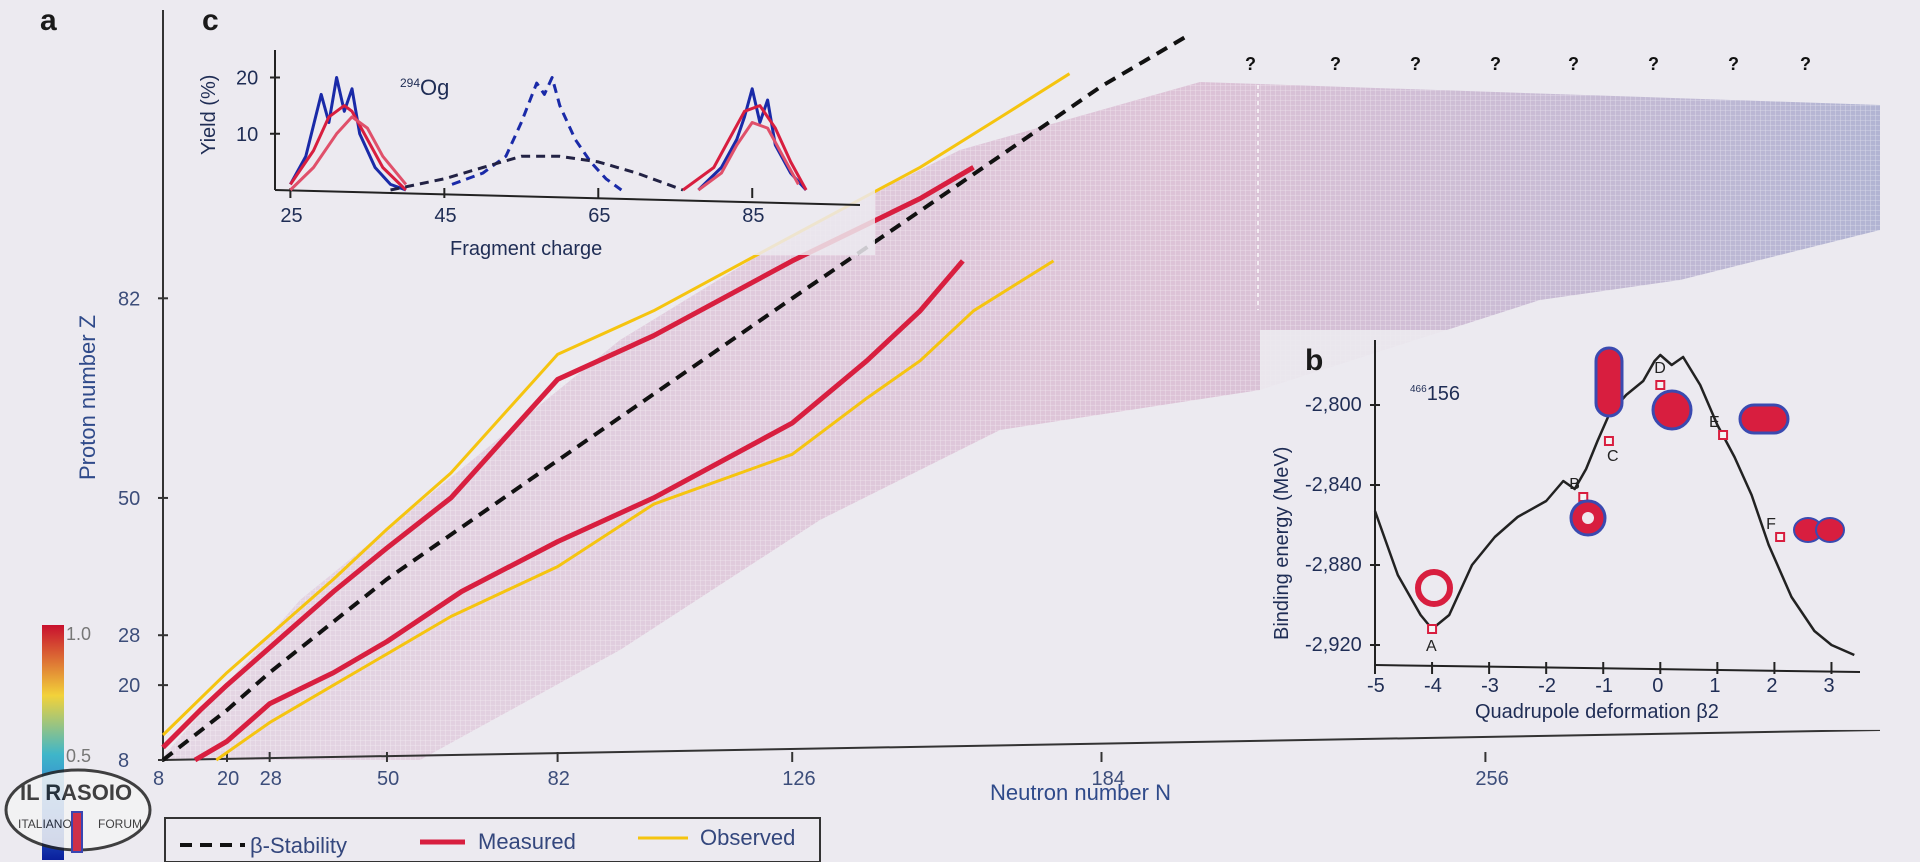  What do you see at coordinates (129, 686) in the screenshot?
I see `y-tick-label: 20` at bounding box center [129, 686].